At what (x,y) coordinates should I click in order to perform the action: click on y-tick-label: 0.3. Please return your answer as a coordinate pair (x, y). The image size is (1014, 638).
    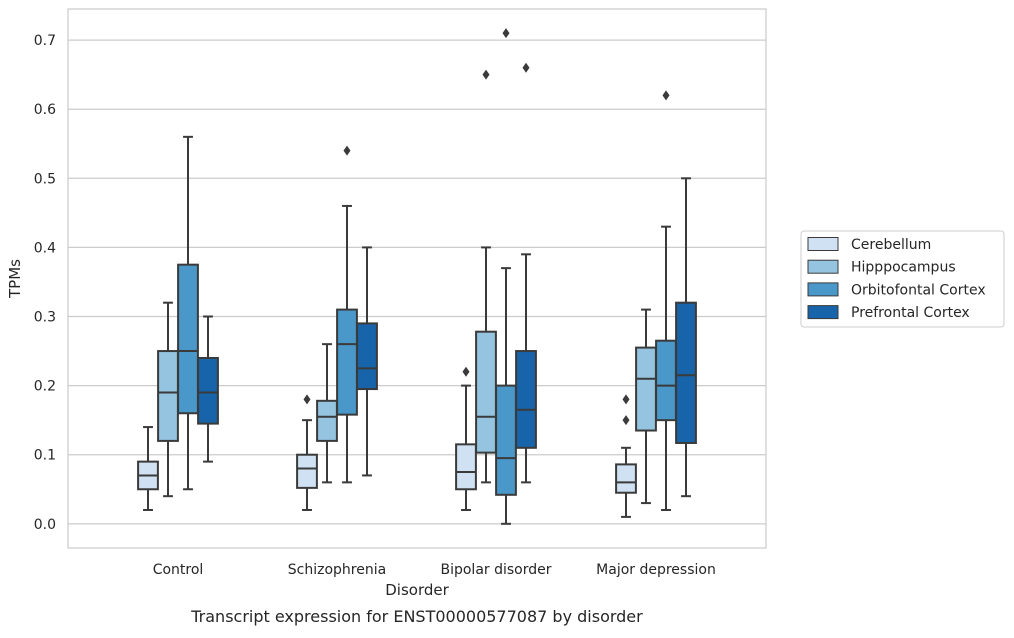
    Looking at the image, I should click on (45, 318).